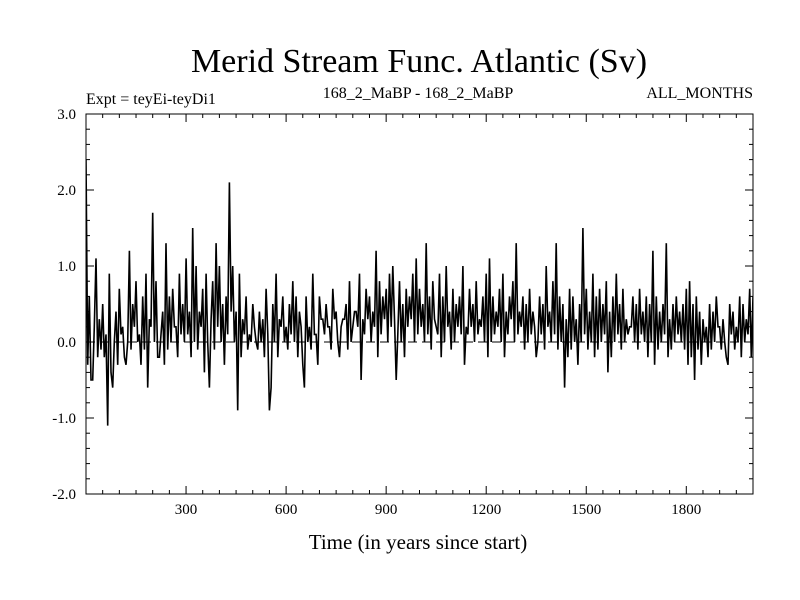 This screenshot has width=800, height=600. What do you see at coordinates (64, 495) in the screenshot?
I see `y-tick-label: -2.0` at bounding box center [64, 495].